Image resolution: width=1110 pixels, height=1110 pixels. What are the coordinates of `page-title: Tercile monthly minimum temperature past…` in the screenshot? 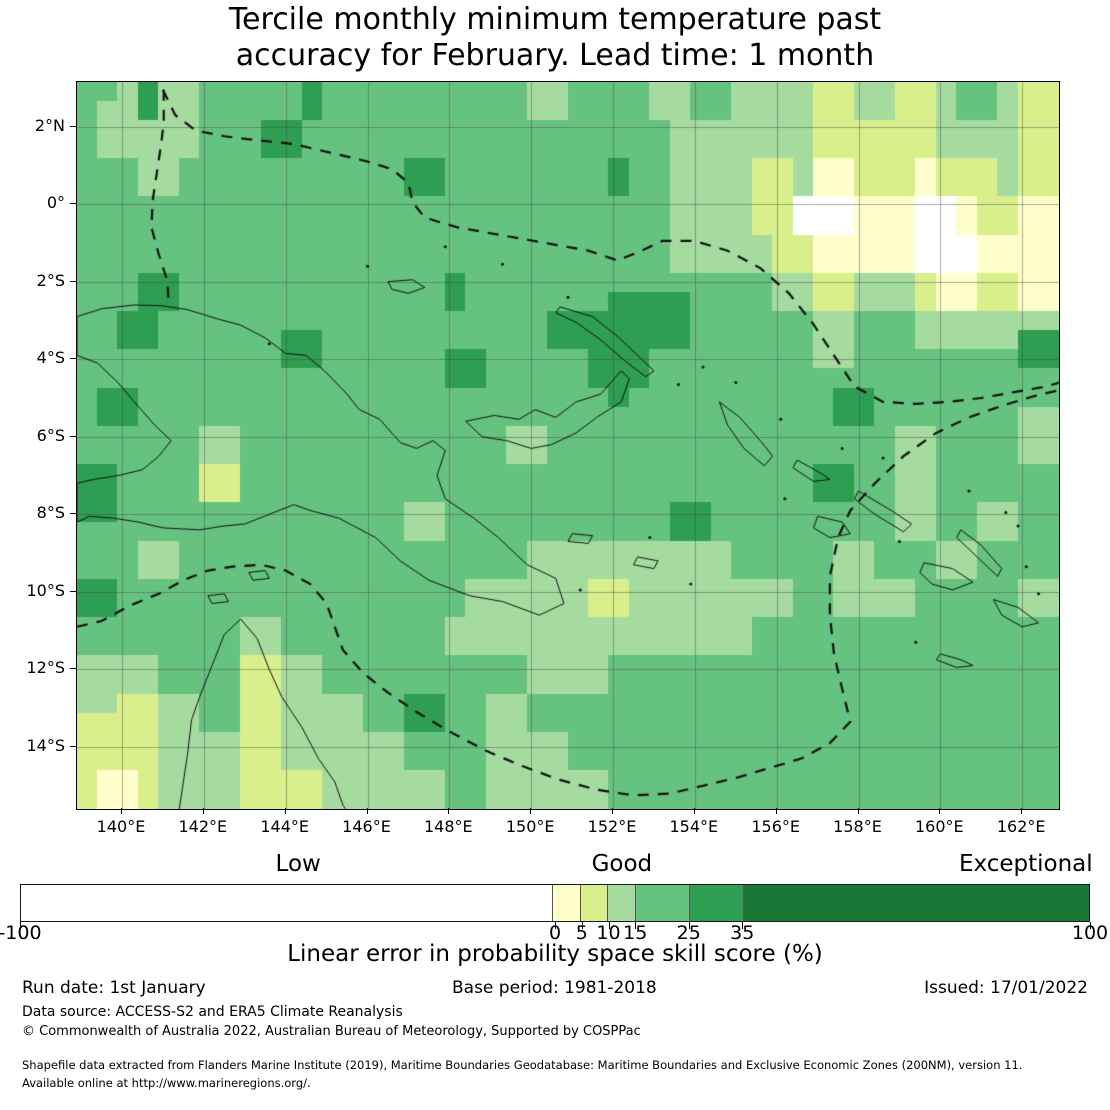 It's located at (555, 38).